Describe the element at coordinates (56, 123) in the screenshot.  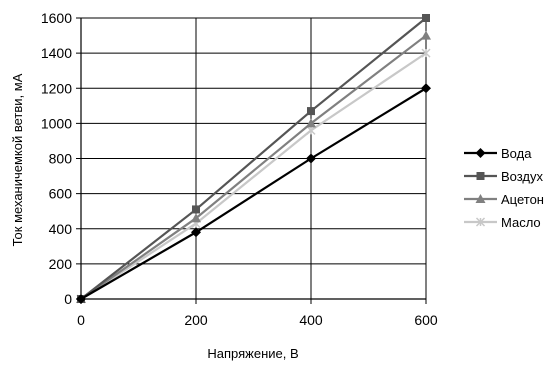
I see `y-tick-label: 1000` at that location.